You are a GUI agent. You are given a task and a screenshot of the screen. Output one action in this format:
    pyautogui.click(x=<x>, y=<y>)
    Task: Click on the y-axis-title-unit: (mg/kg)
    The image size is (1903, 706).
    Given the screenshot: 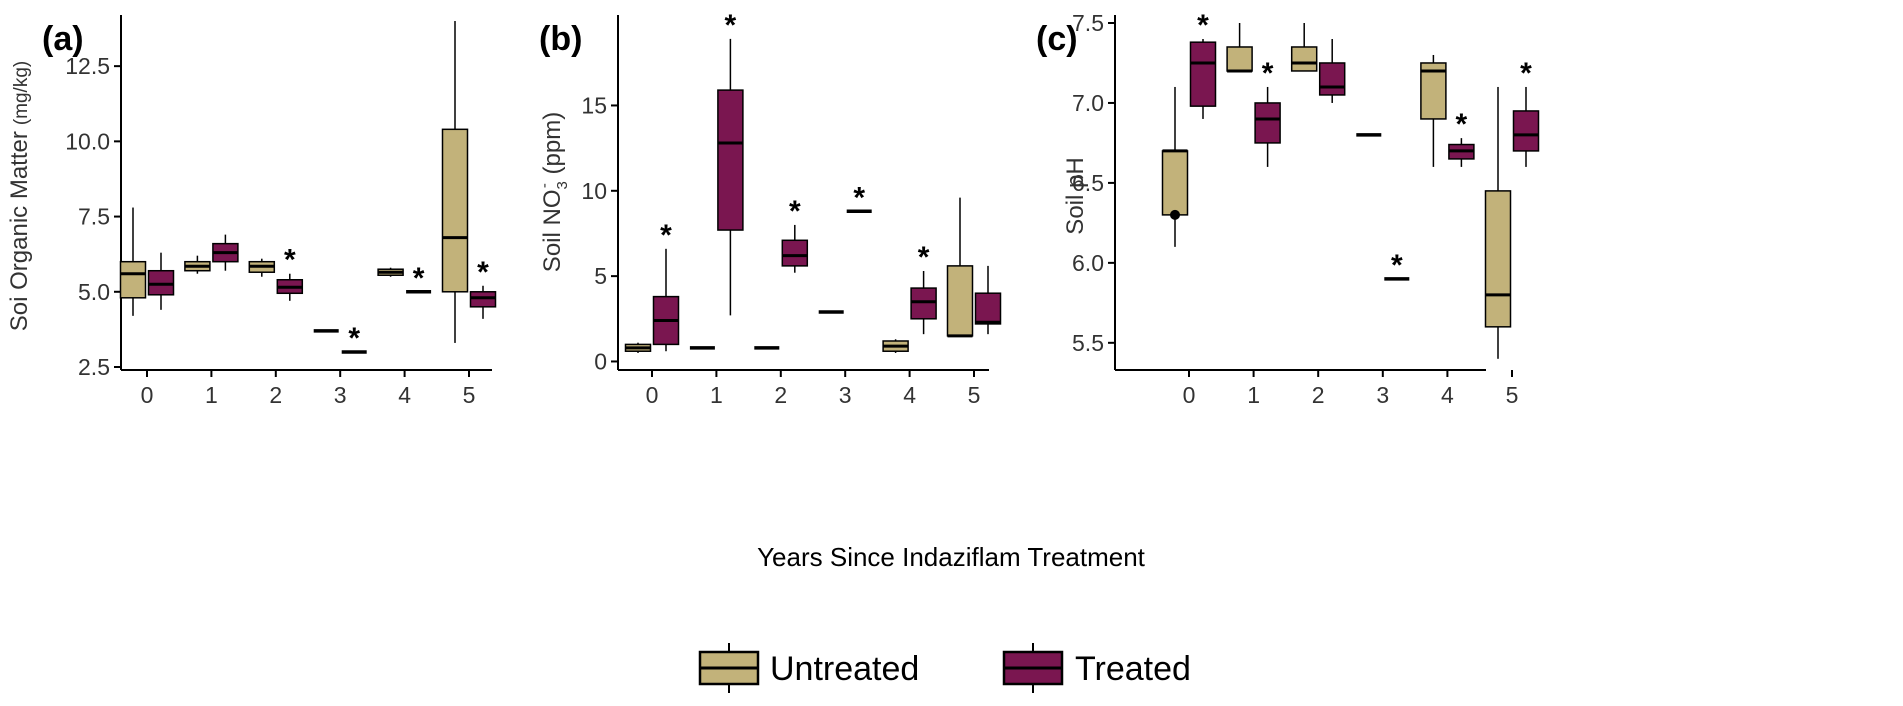 What is the action you would take?
    pyautogui.click(x=21, y=93)
    